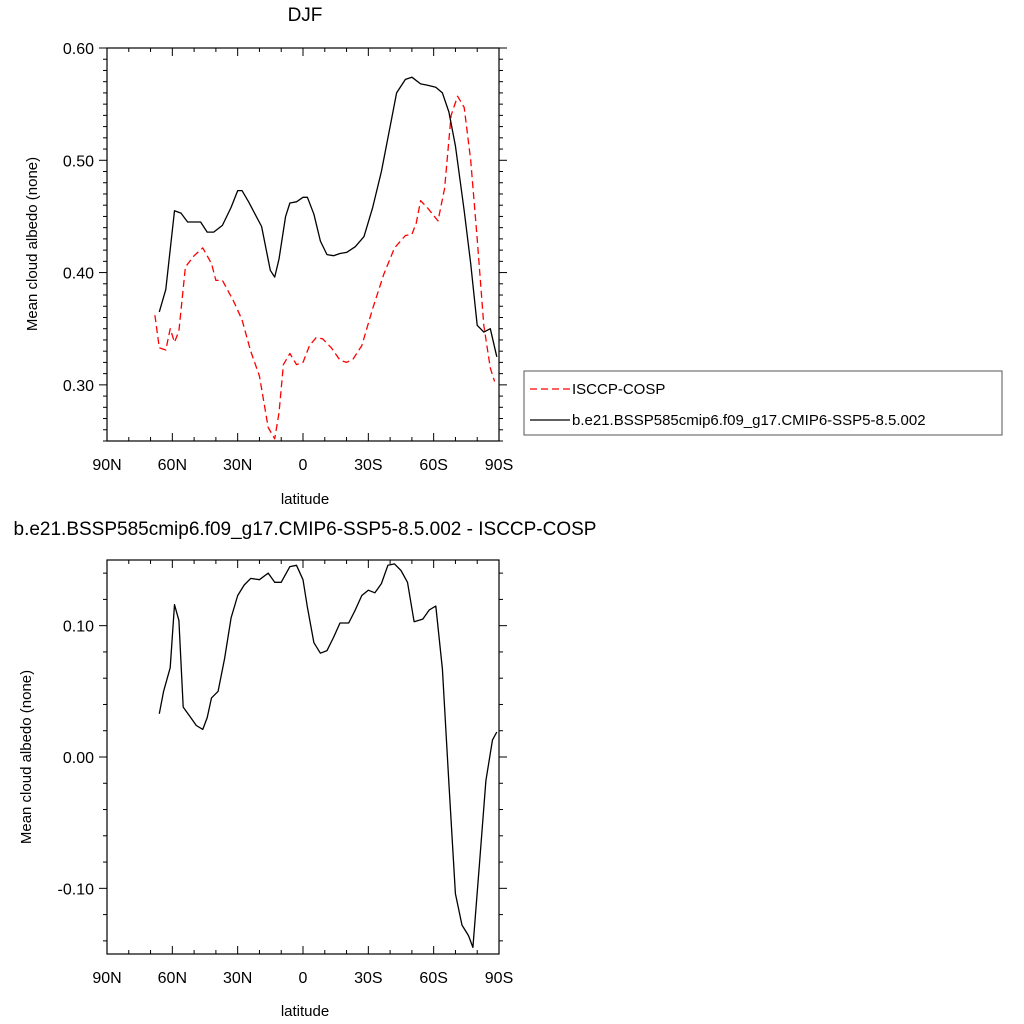 This screenshot has height=1024, width=1024. I want to click on y-tick-label: -0.10, so click(76, 889).